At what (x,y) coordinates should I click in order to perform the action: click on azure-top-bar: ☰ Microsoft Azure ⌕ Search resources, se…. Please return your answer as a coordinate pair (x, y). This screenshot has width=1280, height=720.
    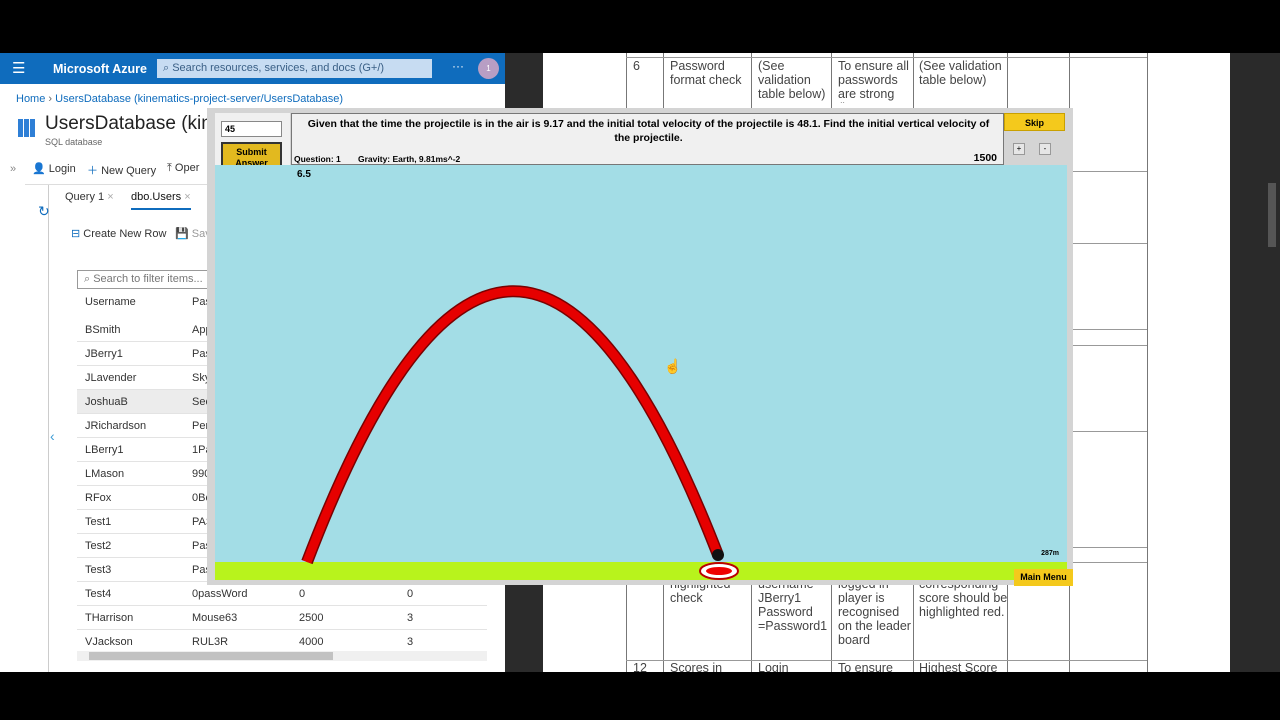
    Looking at the image, I should click on (252, 68).